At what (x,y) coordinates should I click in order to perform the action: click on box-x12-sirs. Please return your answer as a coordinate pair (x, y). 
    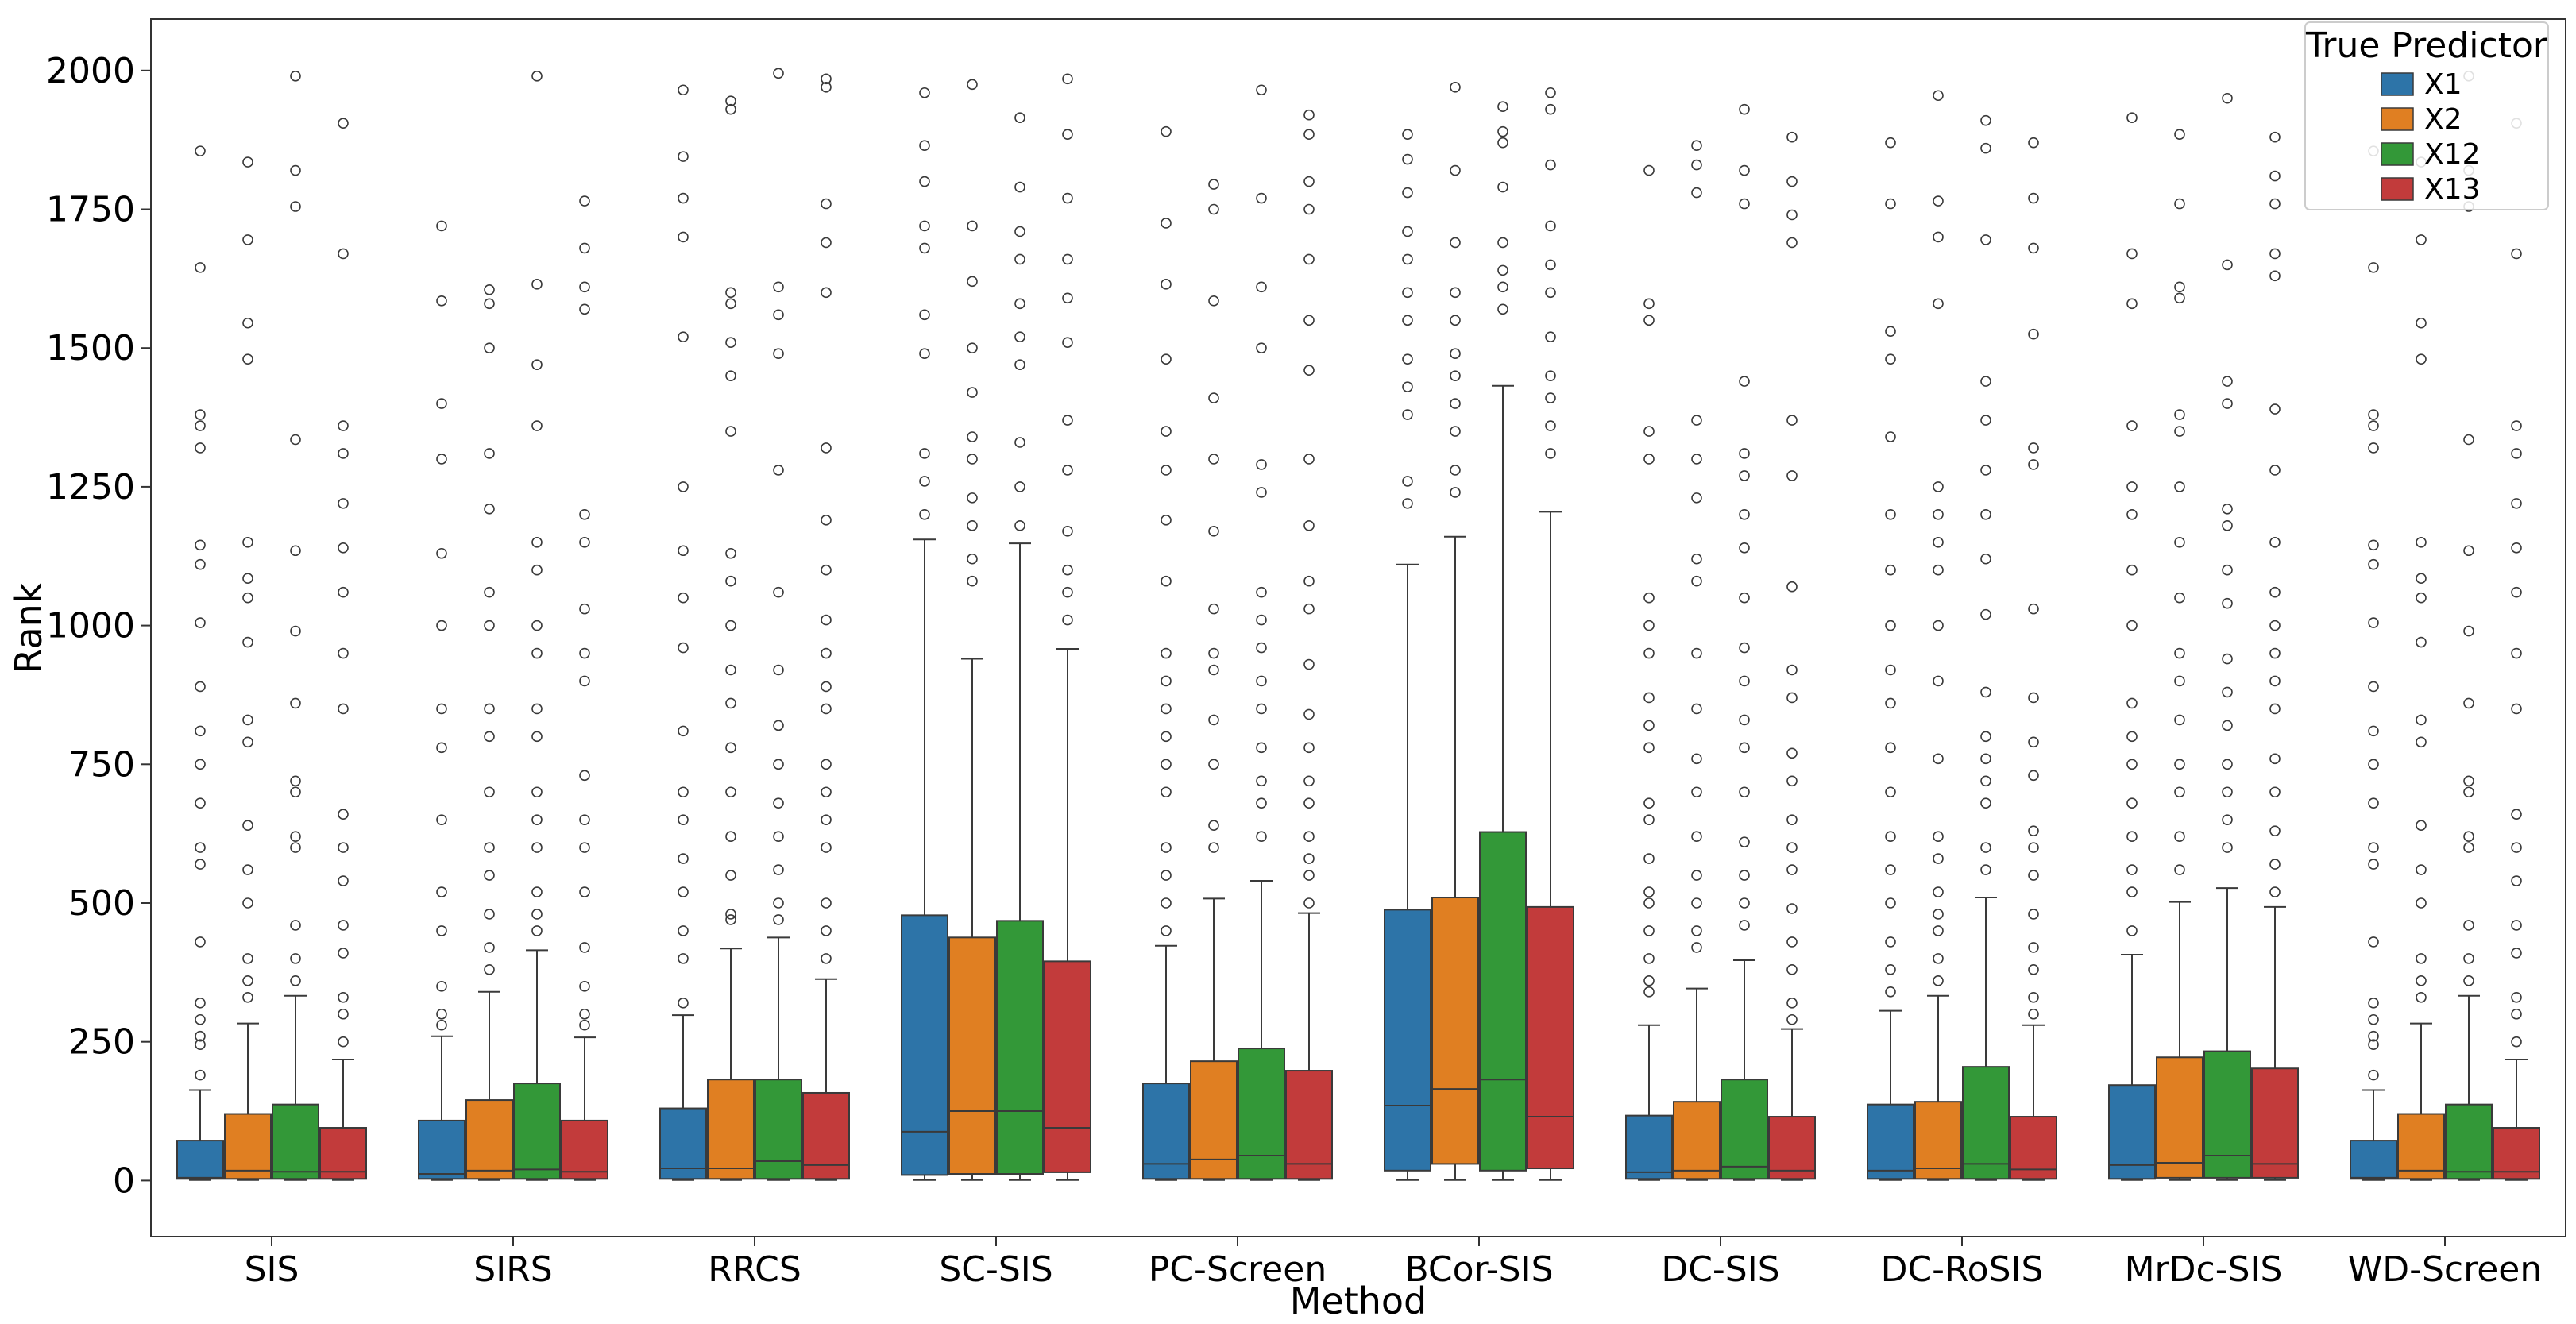
    Looking at the image, I should click on (537, 625).